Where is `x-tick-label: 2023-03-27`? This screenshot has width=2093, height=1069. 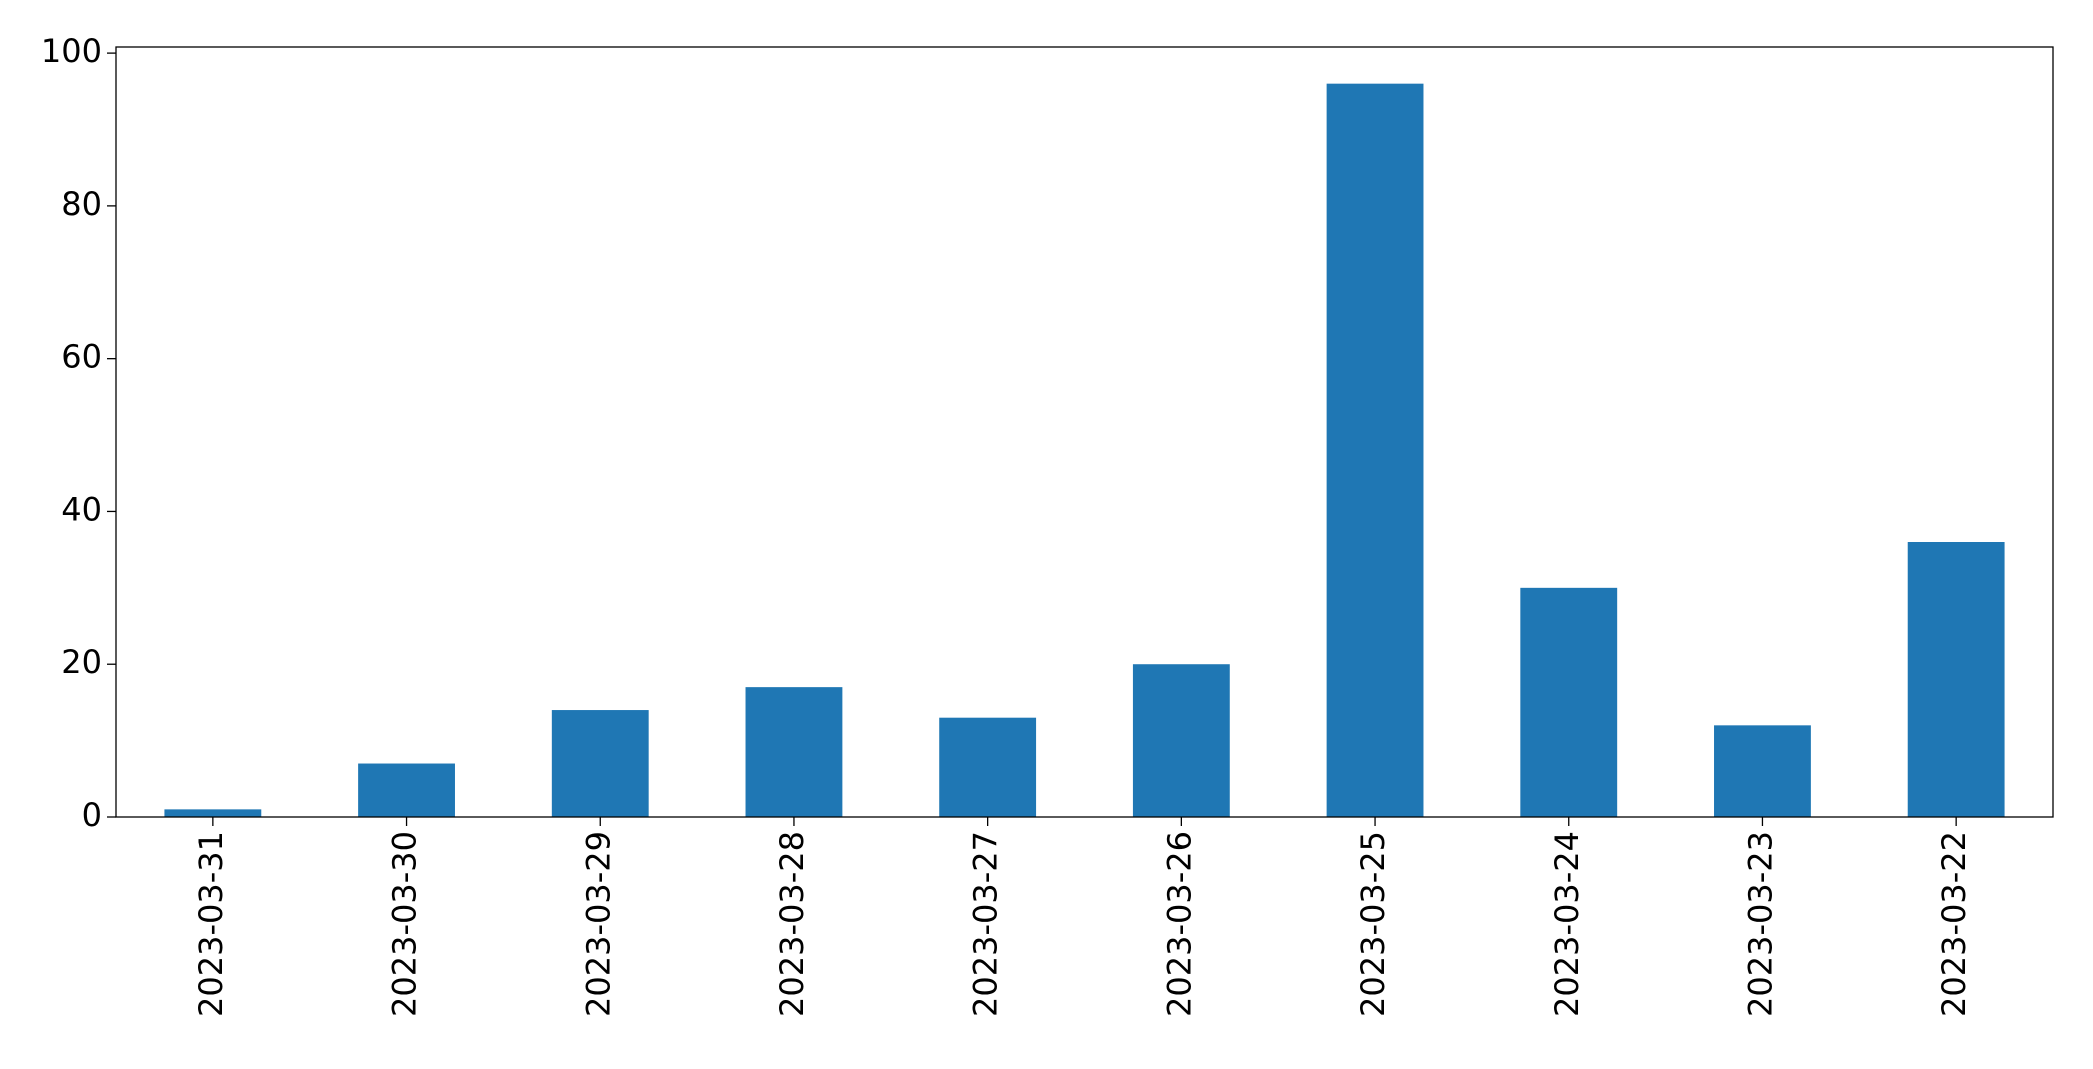 x-tick-label: 2023-03-27 is located at coordinates (986, 924).